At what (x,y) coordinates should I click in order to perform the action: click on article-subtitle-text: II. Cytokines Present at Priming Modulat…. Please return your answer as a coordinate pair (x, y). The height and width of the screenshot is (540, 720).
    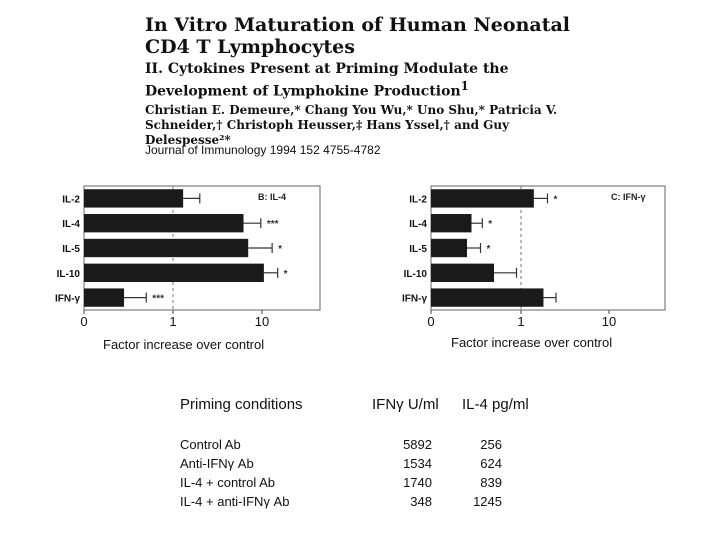
    Looking at the image, I should click on (327, 80).